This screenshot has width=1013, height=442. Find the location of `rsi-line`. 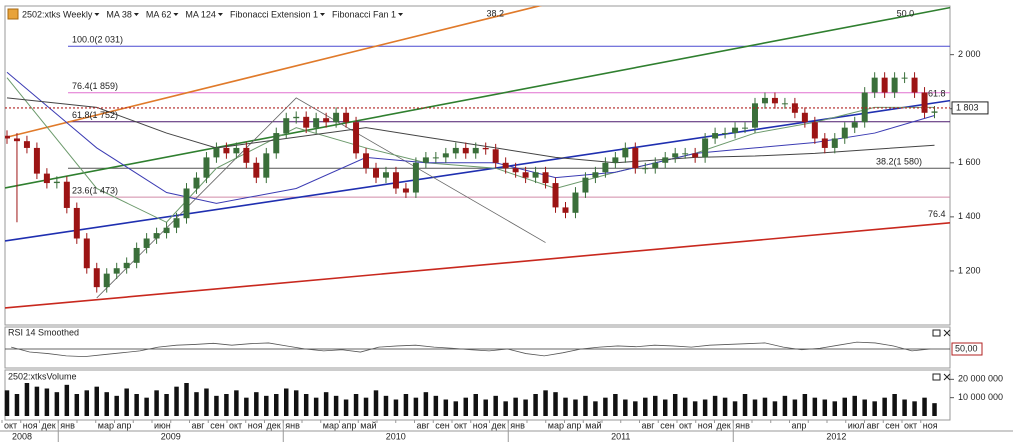

rsi-line is located at coordinates (471, 349).